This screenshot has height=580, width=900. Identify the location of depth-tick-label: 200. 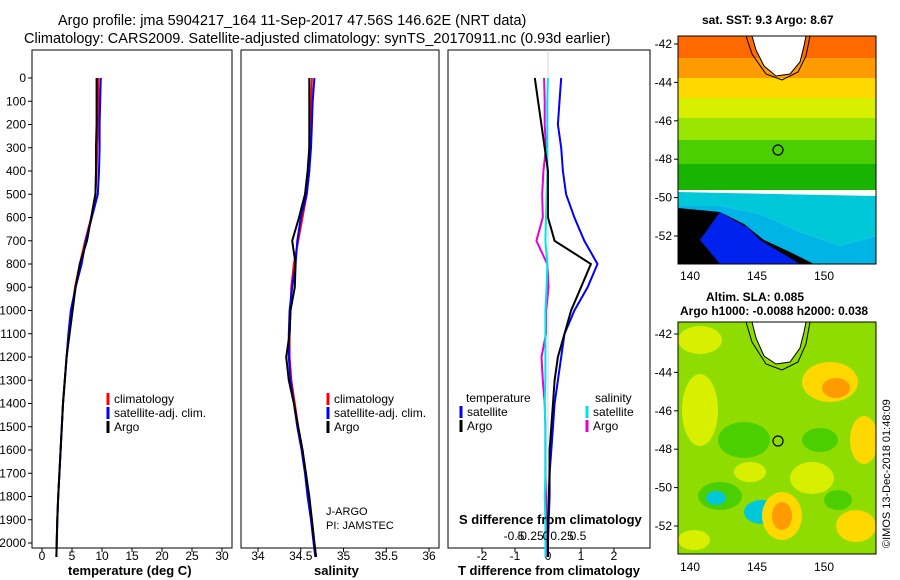
(16, 125).